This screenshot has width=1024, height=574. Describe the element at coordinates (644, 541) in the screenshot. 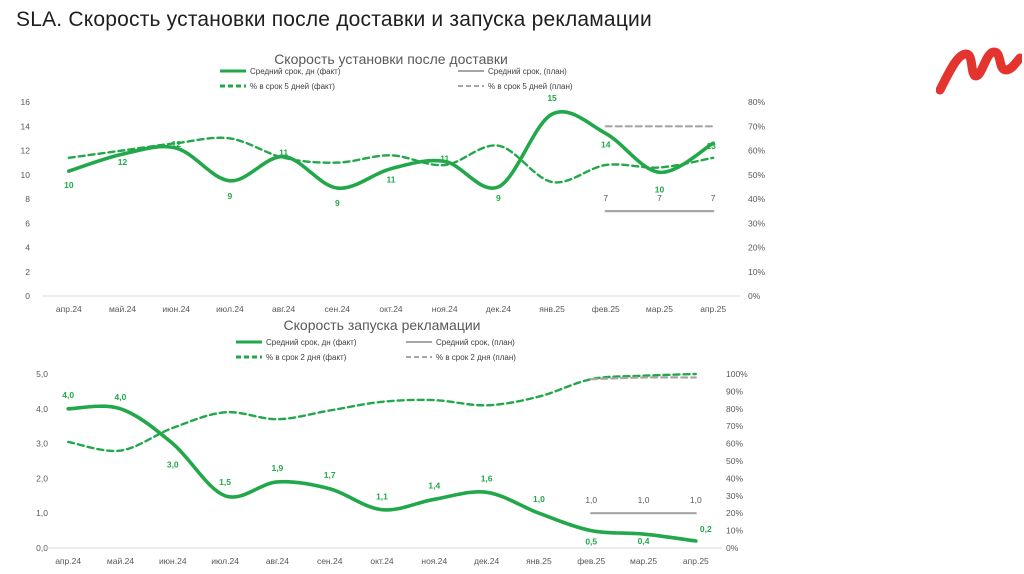

I see `fact-data-label: 0,4` at that location.